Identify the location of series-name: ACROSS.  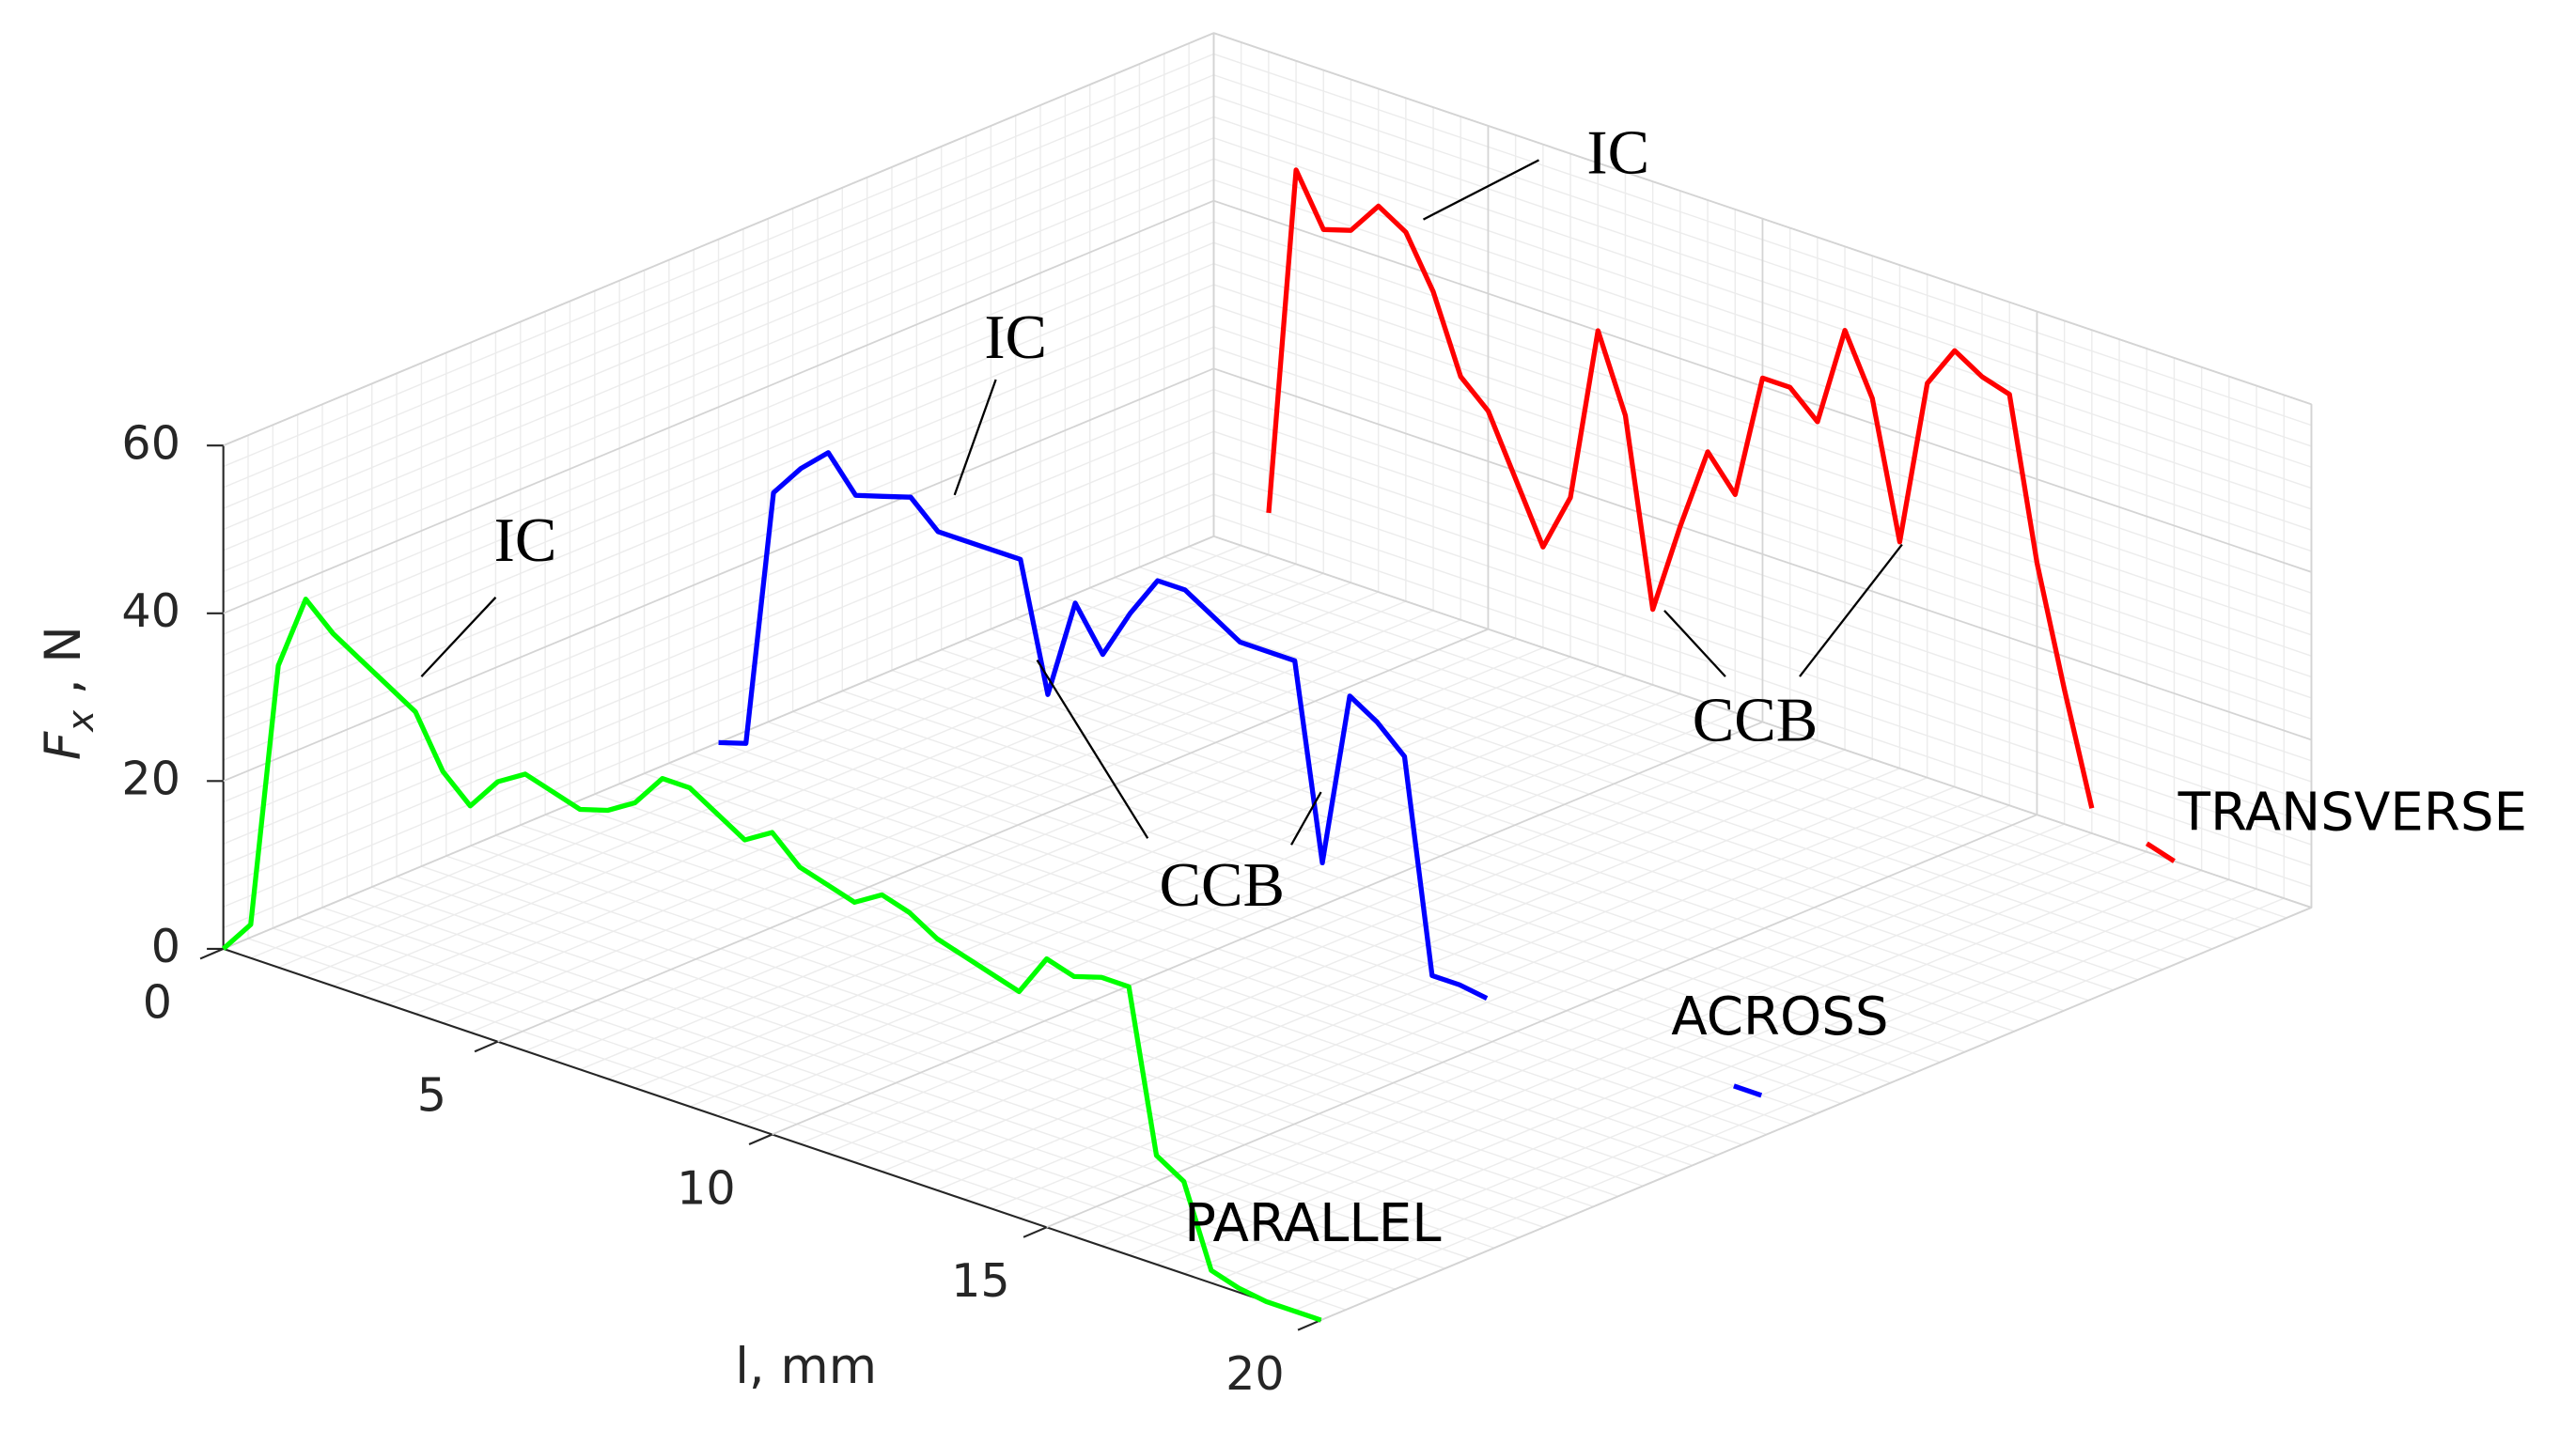
(1780, 1017).